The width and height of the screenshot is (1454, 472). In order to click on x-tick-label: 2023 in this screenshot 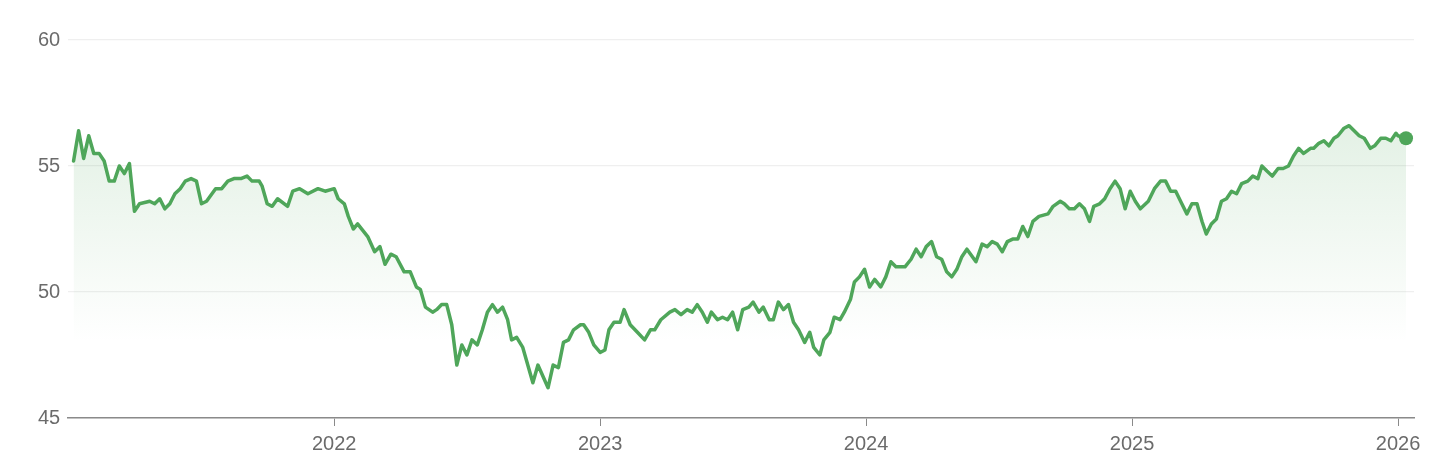, I will do `click(600, 442)`.